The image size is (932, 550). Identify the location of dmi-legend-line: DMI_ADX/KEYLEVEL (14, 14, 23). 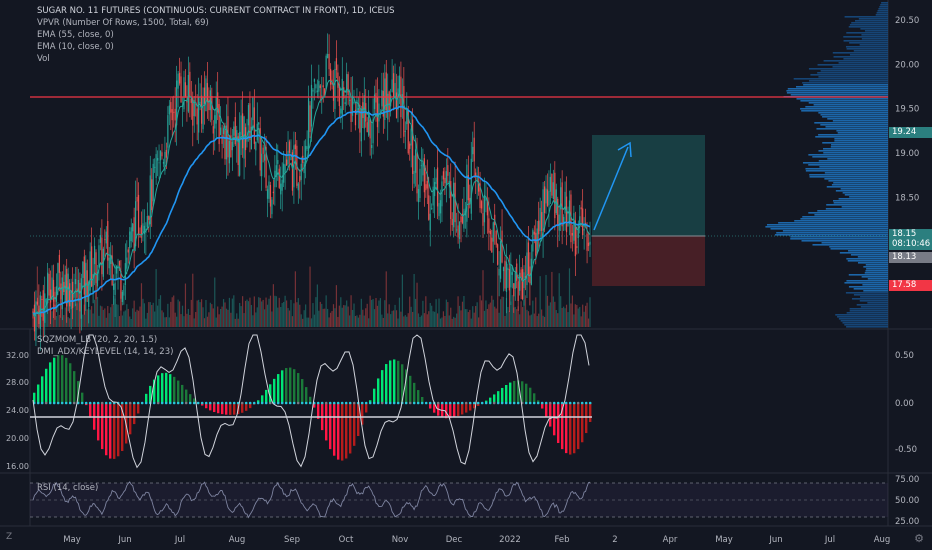
(105, 352).